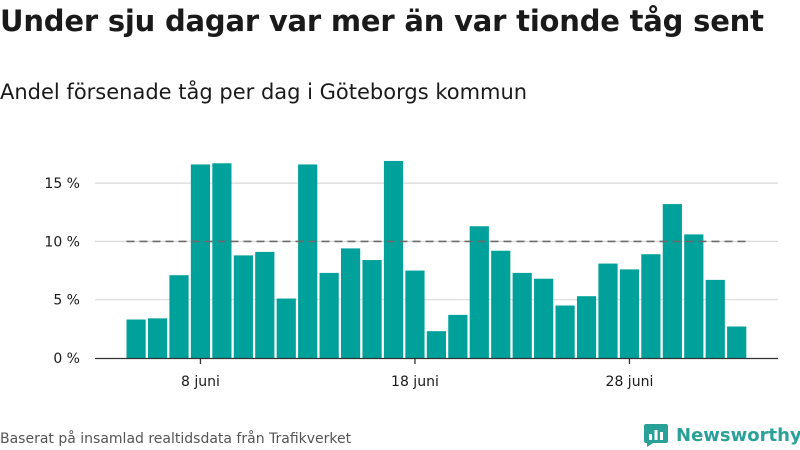  I want to click on x-tick-label: 18 juni, so click(415, 382).